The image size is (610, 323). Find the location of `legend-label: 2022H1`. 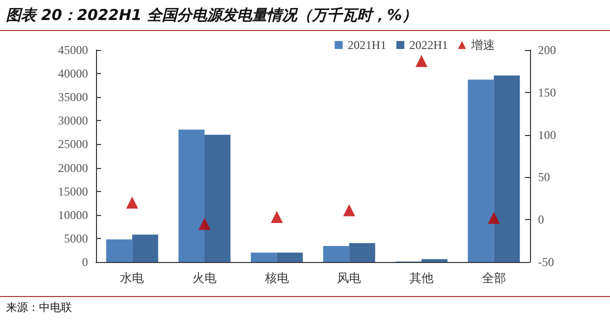

legend-label: 2022H1 is located at coordinates (428, 45).